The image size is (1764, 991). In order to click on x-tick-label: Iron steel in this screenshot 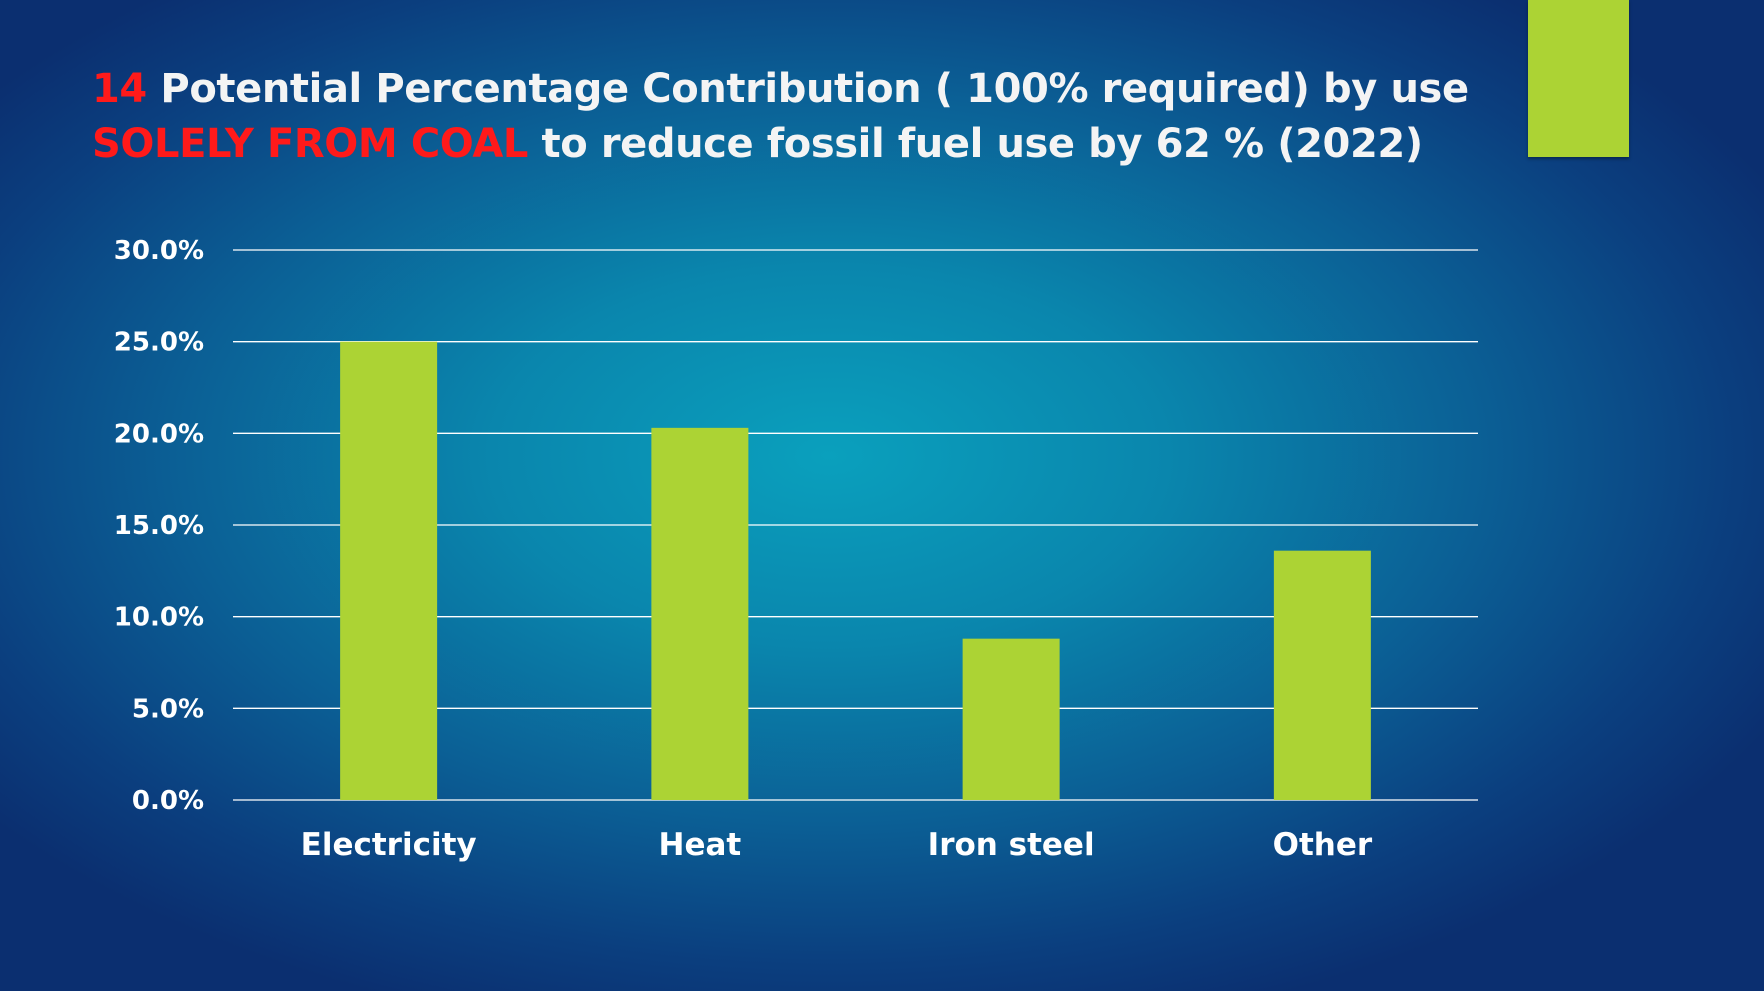, I will do `click(1011, 845)`.